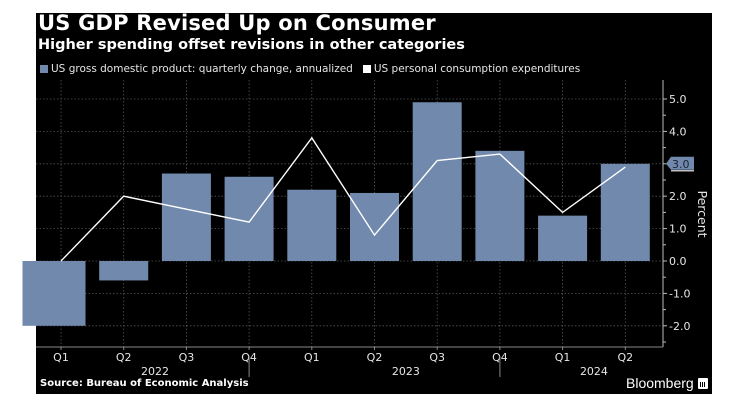 The image size is (750, 407). I want to click on legend-label-pce: US personal consumption expenditures, so click(477, 69).